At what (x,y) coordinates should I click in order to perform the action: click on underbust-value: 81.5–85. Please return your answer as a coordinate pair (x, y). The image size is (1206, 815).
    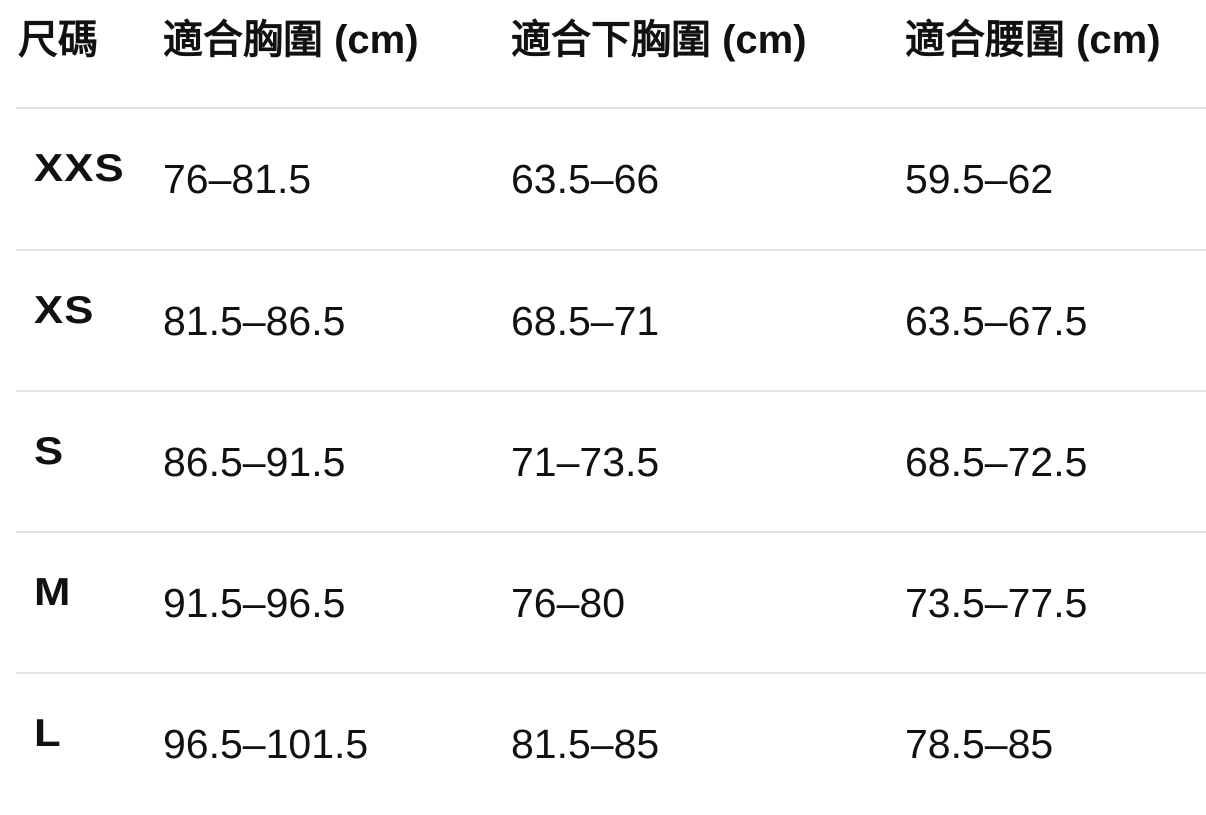
    Looking at the image, I should click on (585, 744).